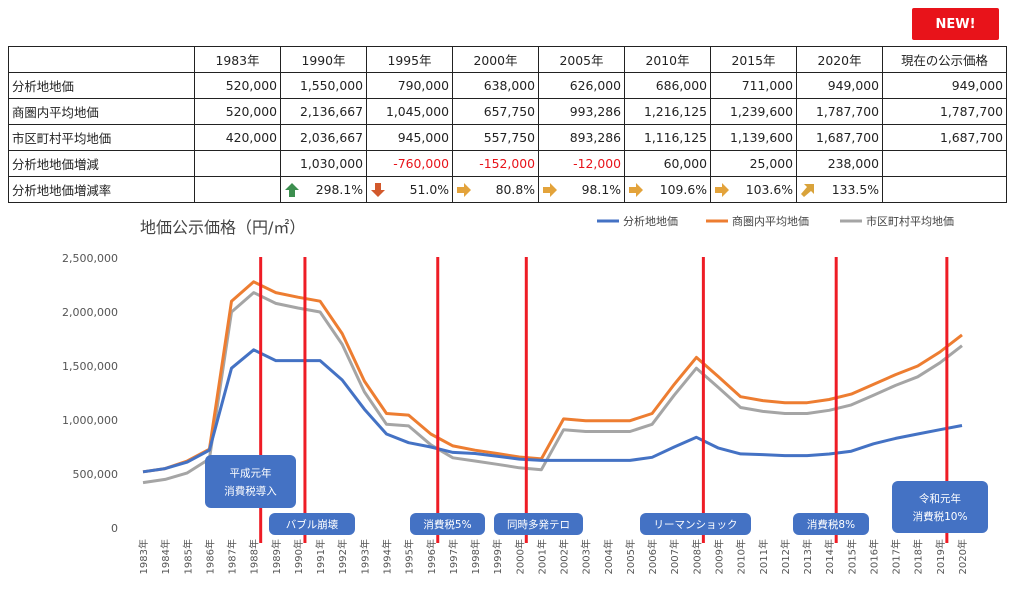  I want to click on table-cell: 893,286, so click(581, 137).